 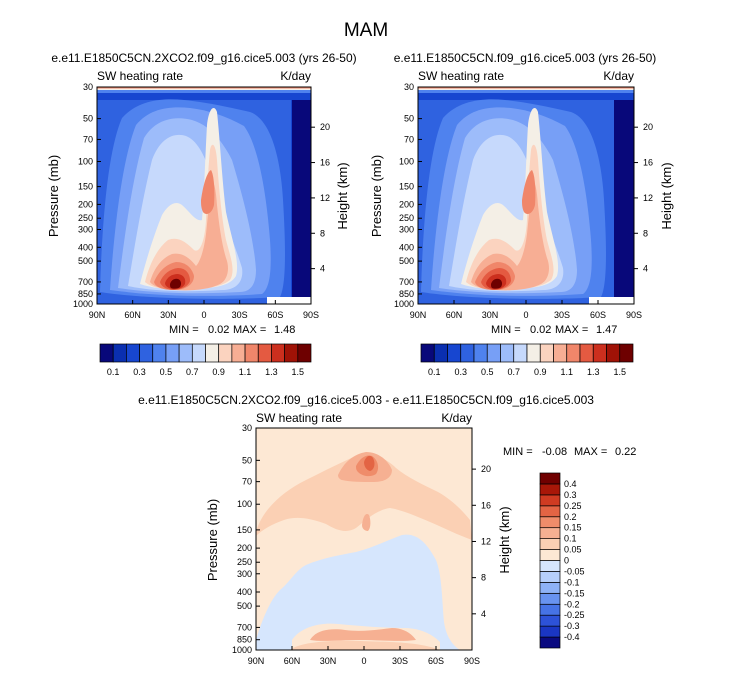 What do you see at coordinates (574, 571) in the screenshot?
I see `colorbar-label: -0.05` at bounding box center [574, 571].